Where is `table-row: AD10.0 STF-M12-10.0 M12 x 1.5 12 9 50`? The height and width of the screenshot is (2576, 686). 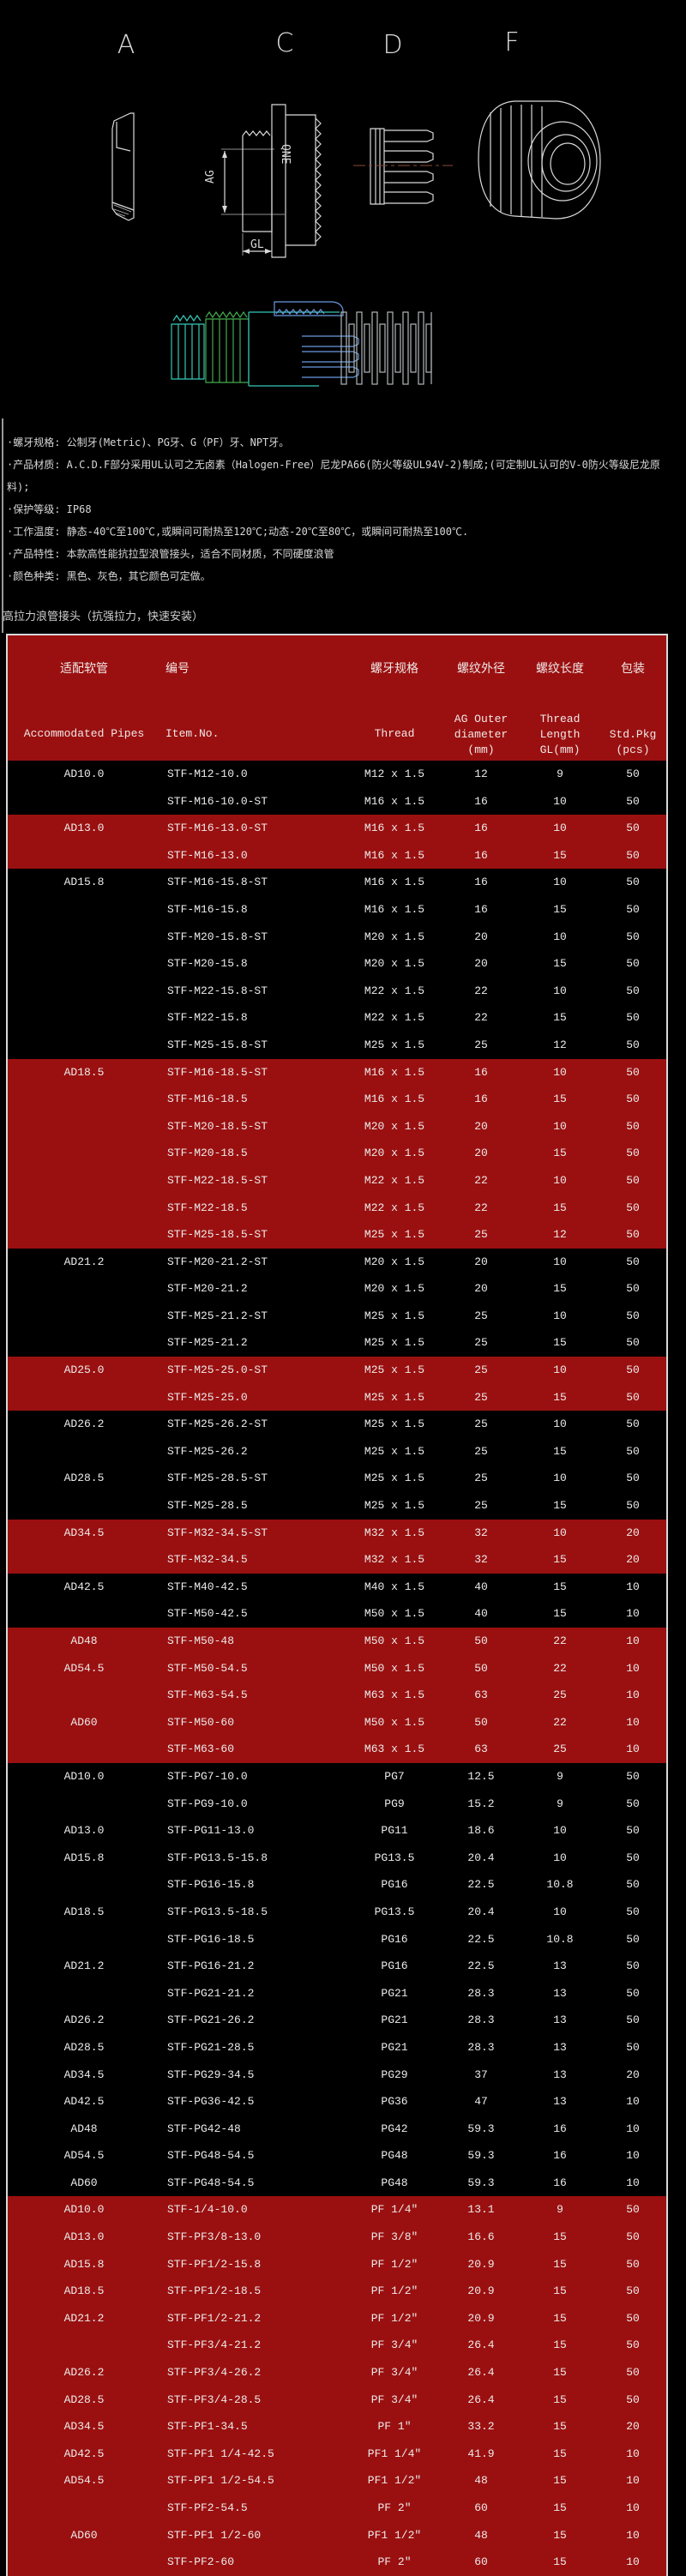
table-row: AD10.0 STF-M12-10.0 M12 x 1.5 12 9 50 is located at coordinates (337, 774).